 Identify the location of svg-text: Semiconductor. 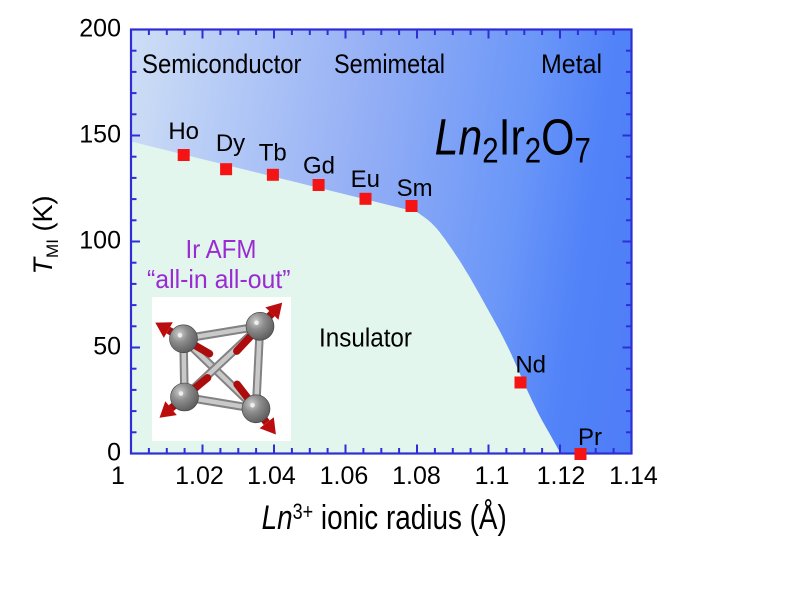
(222, 64).